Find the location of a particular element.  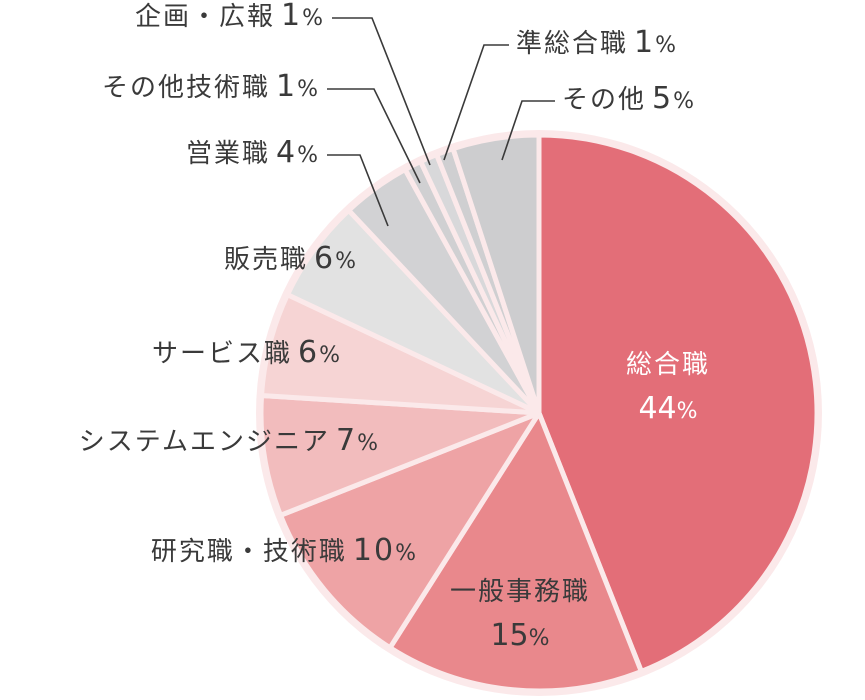

slice-0-value: 44% is located at coordinates (667, 408).